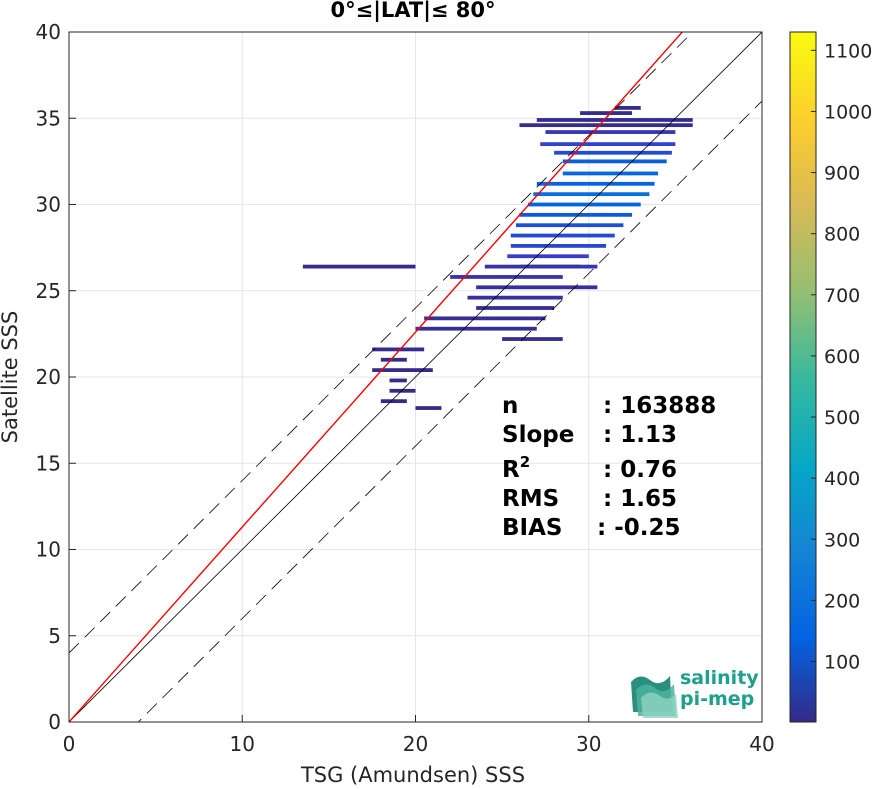 Image resolution: width=879 pixels, height=789 pixels. I want to click on colorbar-tick-label: 300, so click(842, 540).